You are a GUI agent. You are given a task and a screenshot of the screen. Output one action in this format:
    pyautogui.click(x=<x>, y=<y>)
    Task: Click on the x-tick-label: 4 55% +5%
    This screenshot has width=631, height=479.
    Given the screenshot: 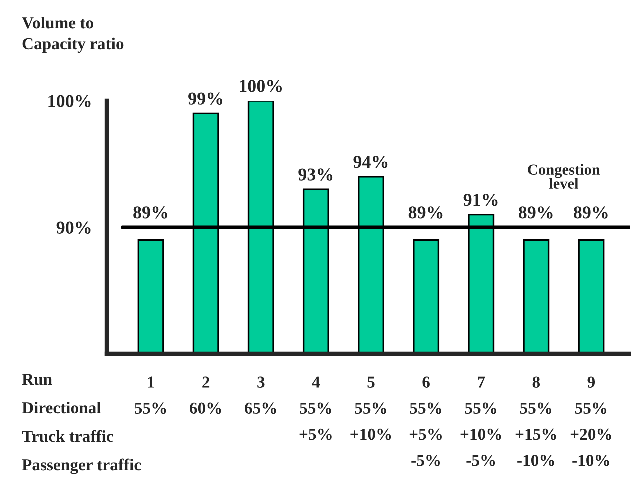 What is the action you would take?
    pyautogui.click(x=316, y=408)
    